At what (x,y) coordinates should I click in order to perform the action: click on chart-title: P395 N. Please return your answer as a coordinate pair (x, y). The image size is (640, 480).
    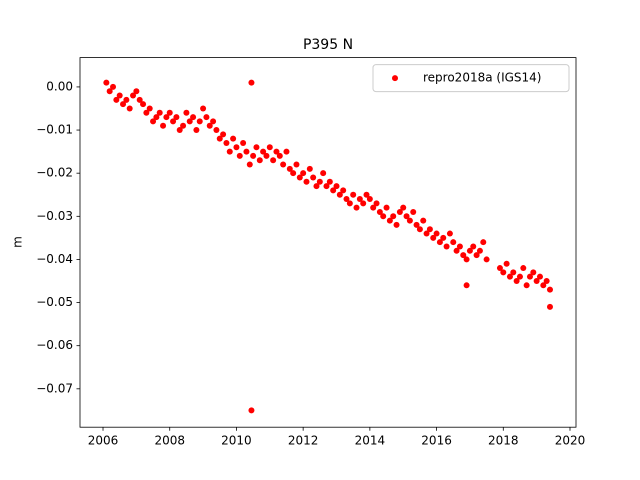
    Looking at the image, I should click on (328, 45).